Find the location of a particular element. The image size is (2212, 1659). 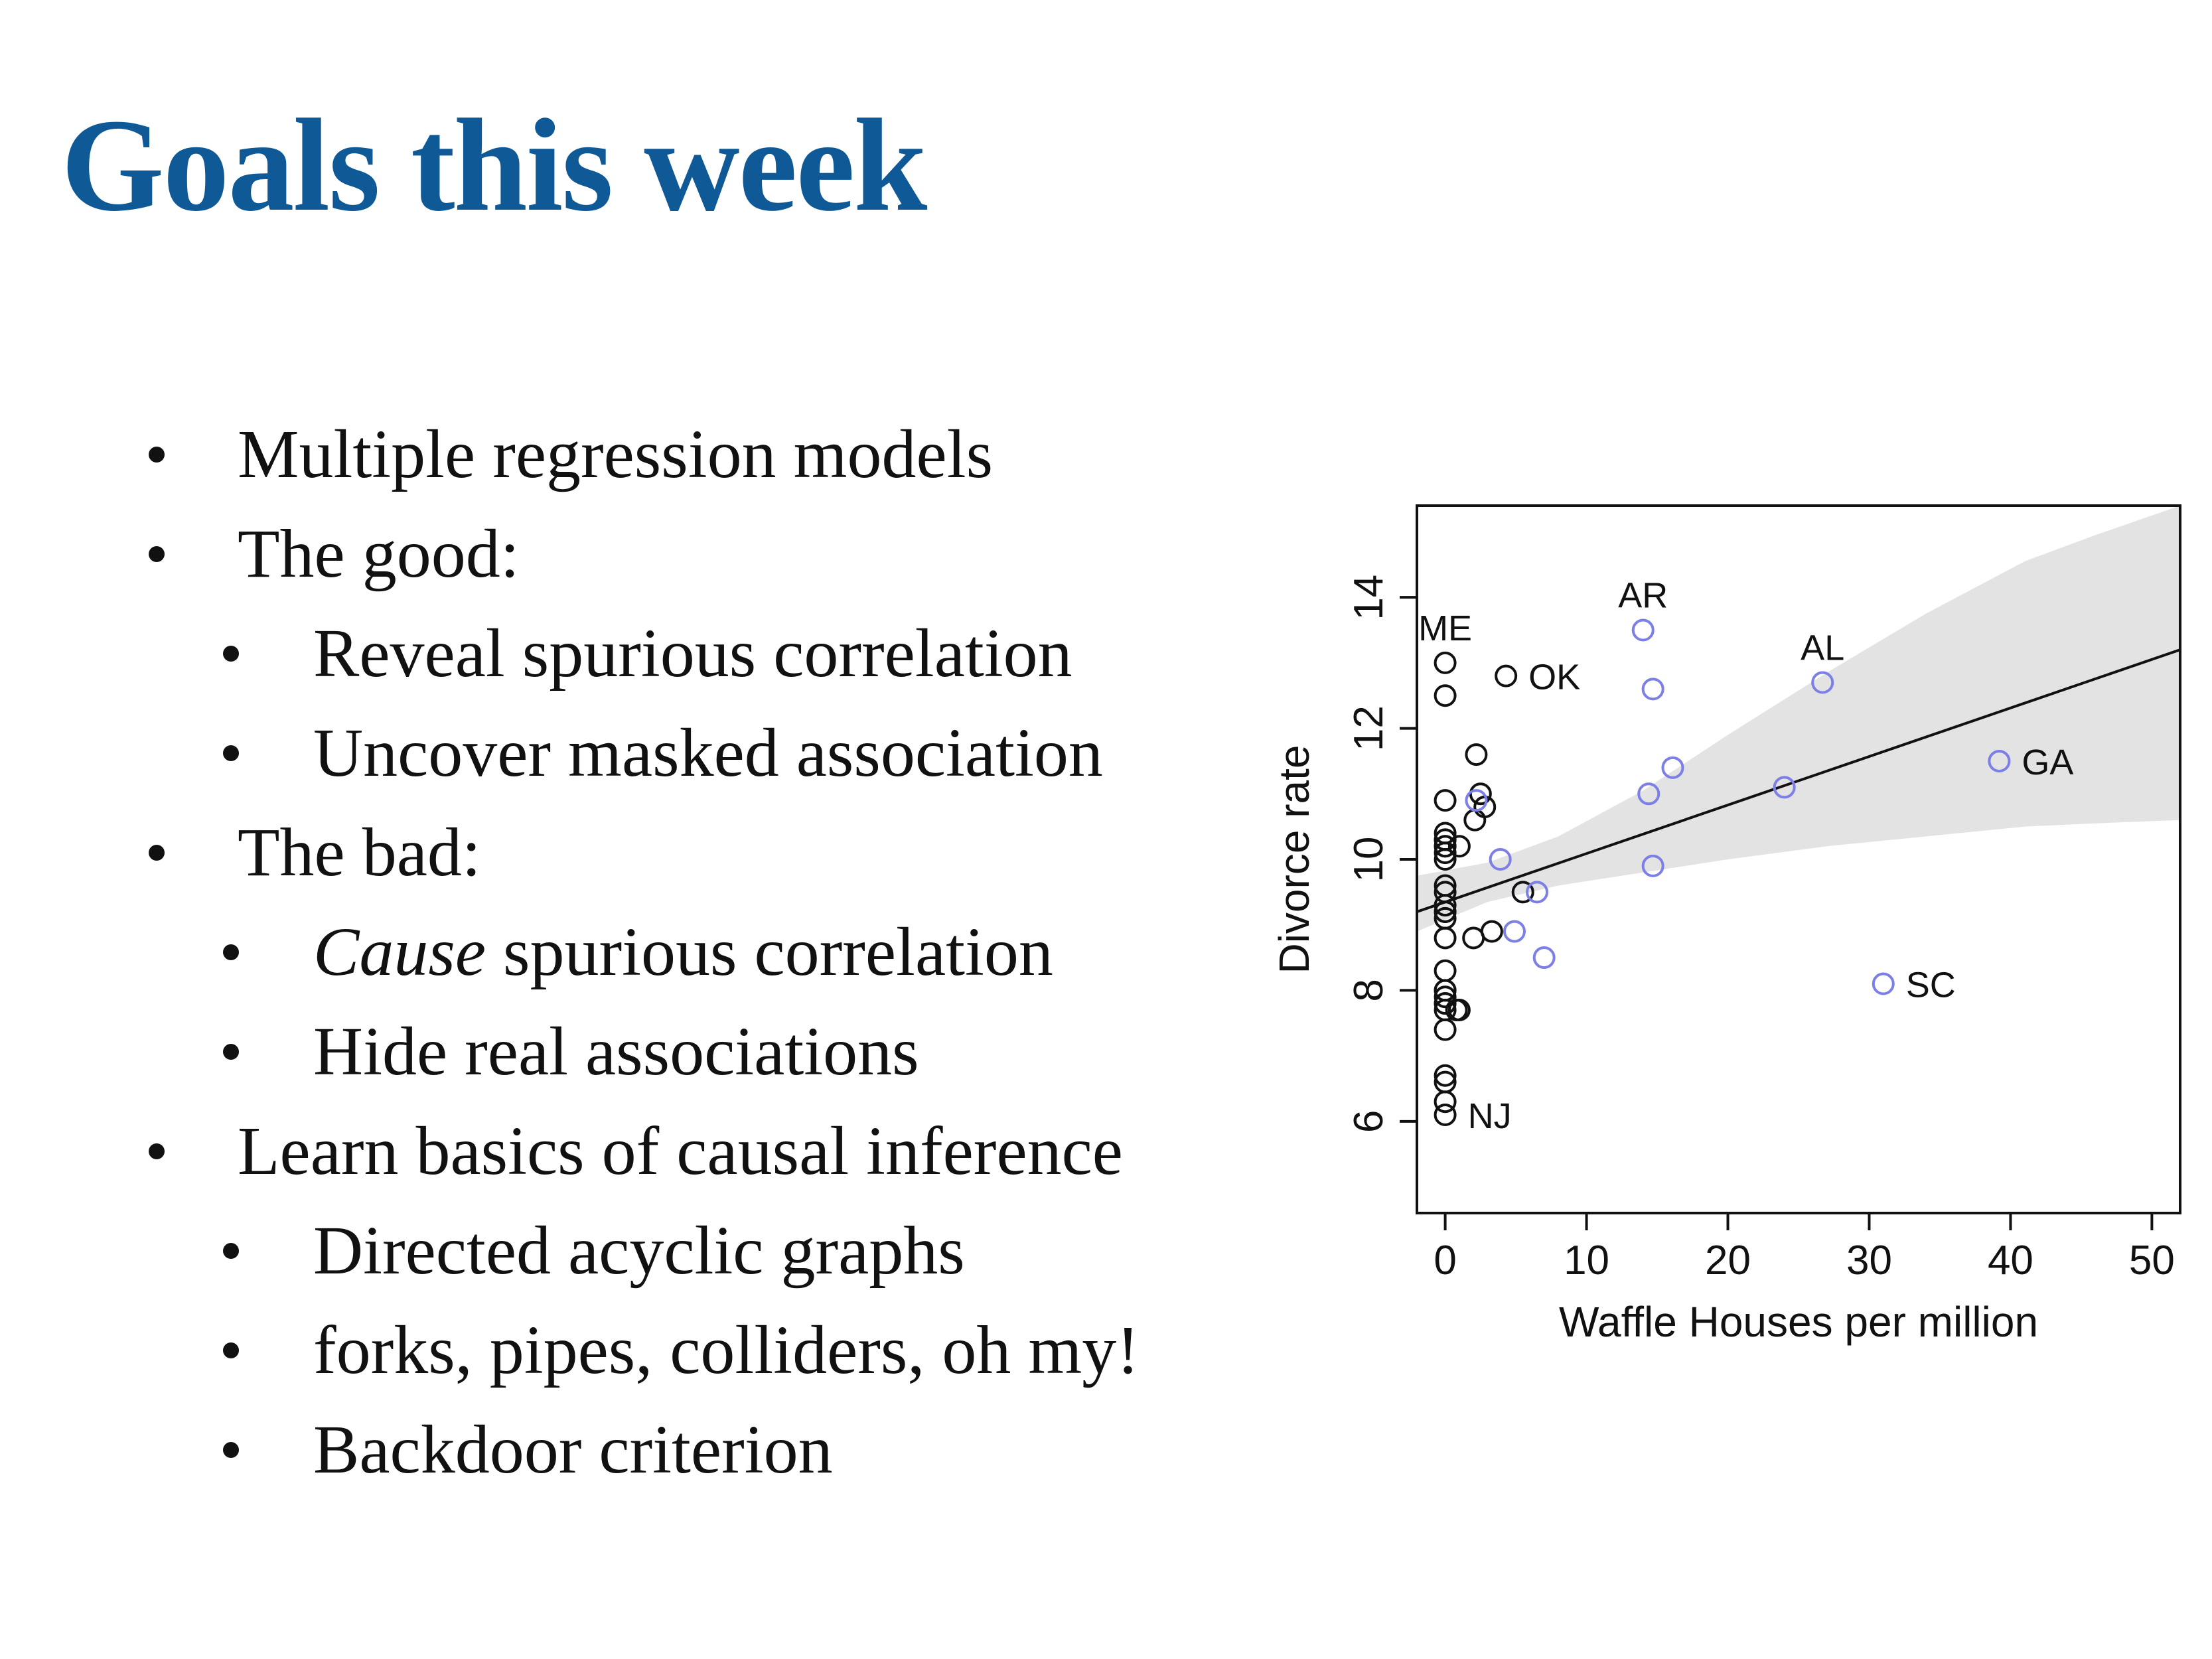

x-tick-label: 10 is located at coordinates (1587, 1260).